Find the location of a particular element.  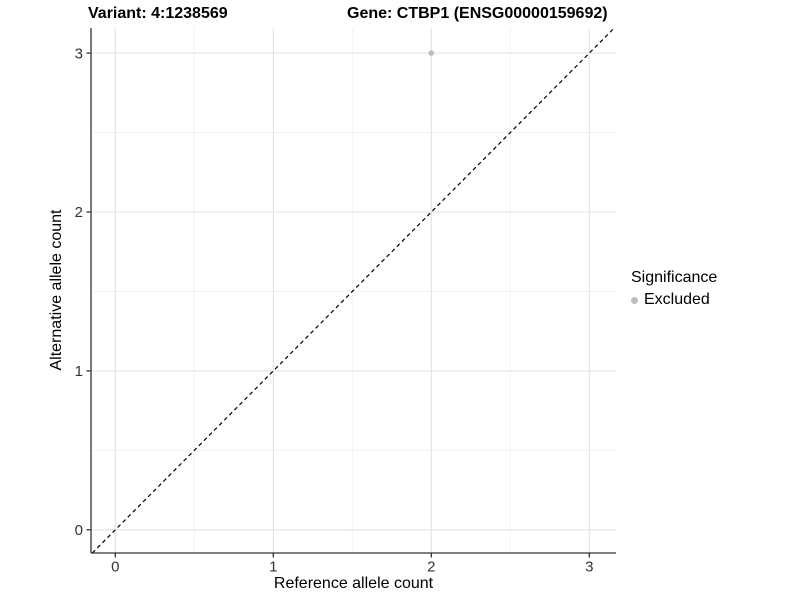

excluded-point-icon is located at coordinates (634, 300).